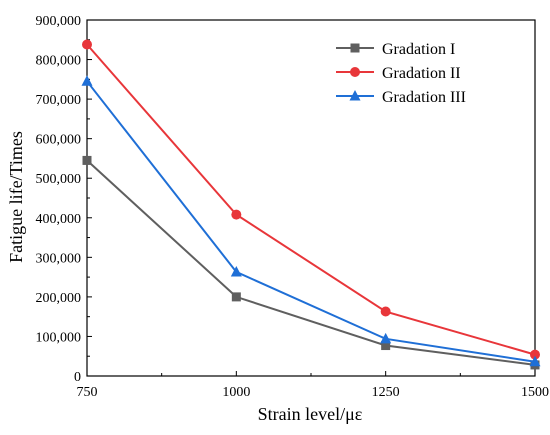 The height and width of the screenshot is (435, 550). What do you see at coordinates (310, 414) in the screenshot?
I see `x-axis-title: Strain level/με` at bounding box center [310, 414].